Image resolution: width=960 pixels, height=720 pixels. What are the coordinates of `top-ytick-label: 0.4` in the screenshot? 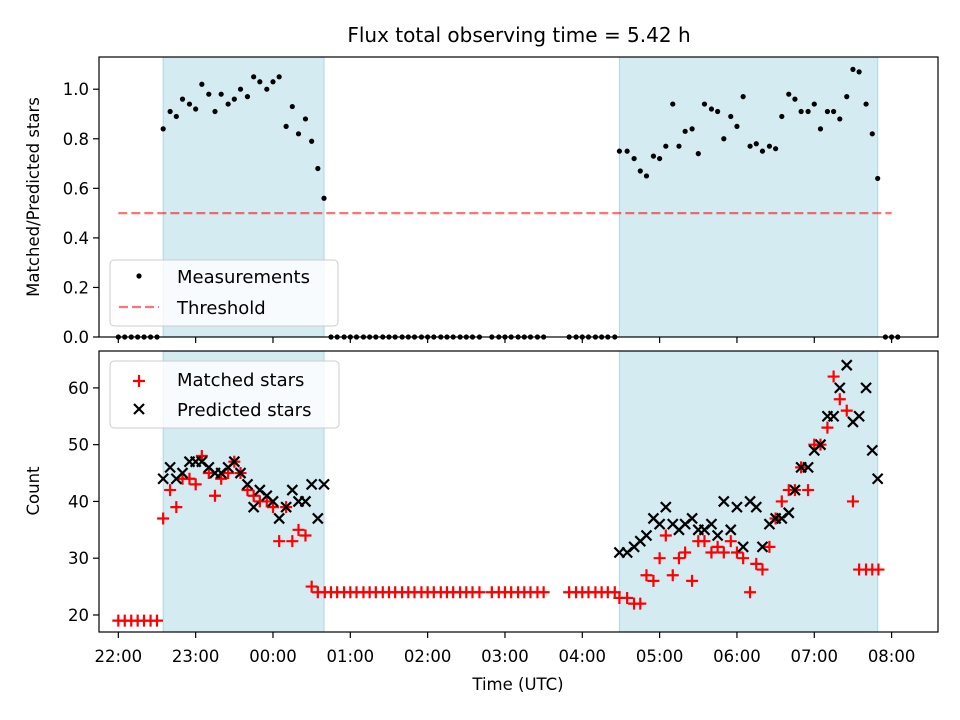 It's located at (76, 238).